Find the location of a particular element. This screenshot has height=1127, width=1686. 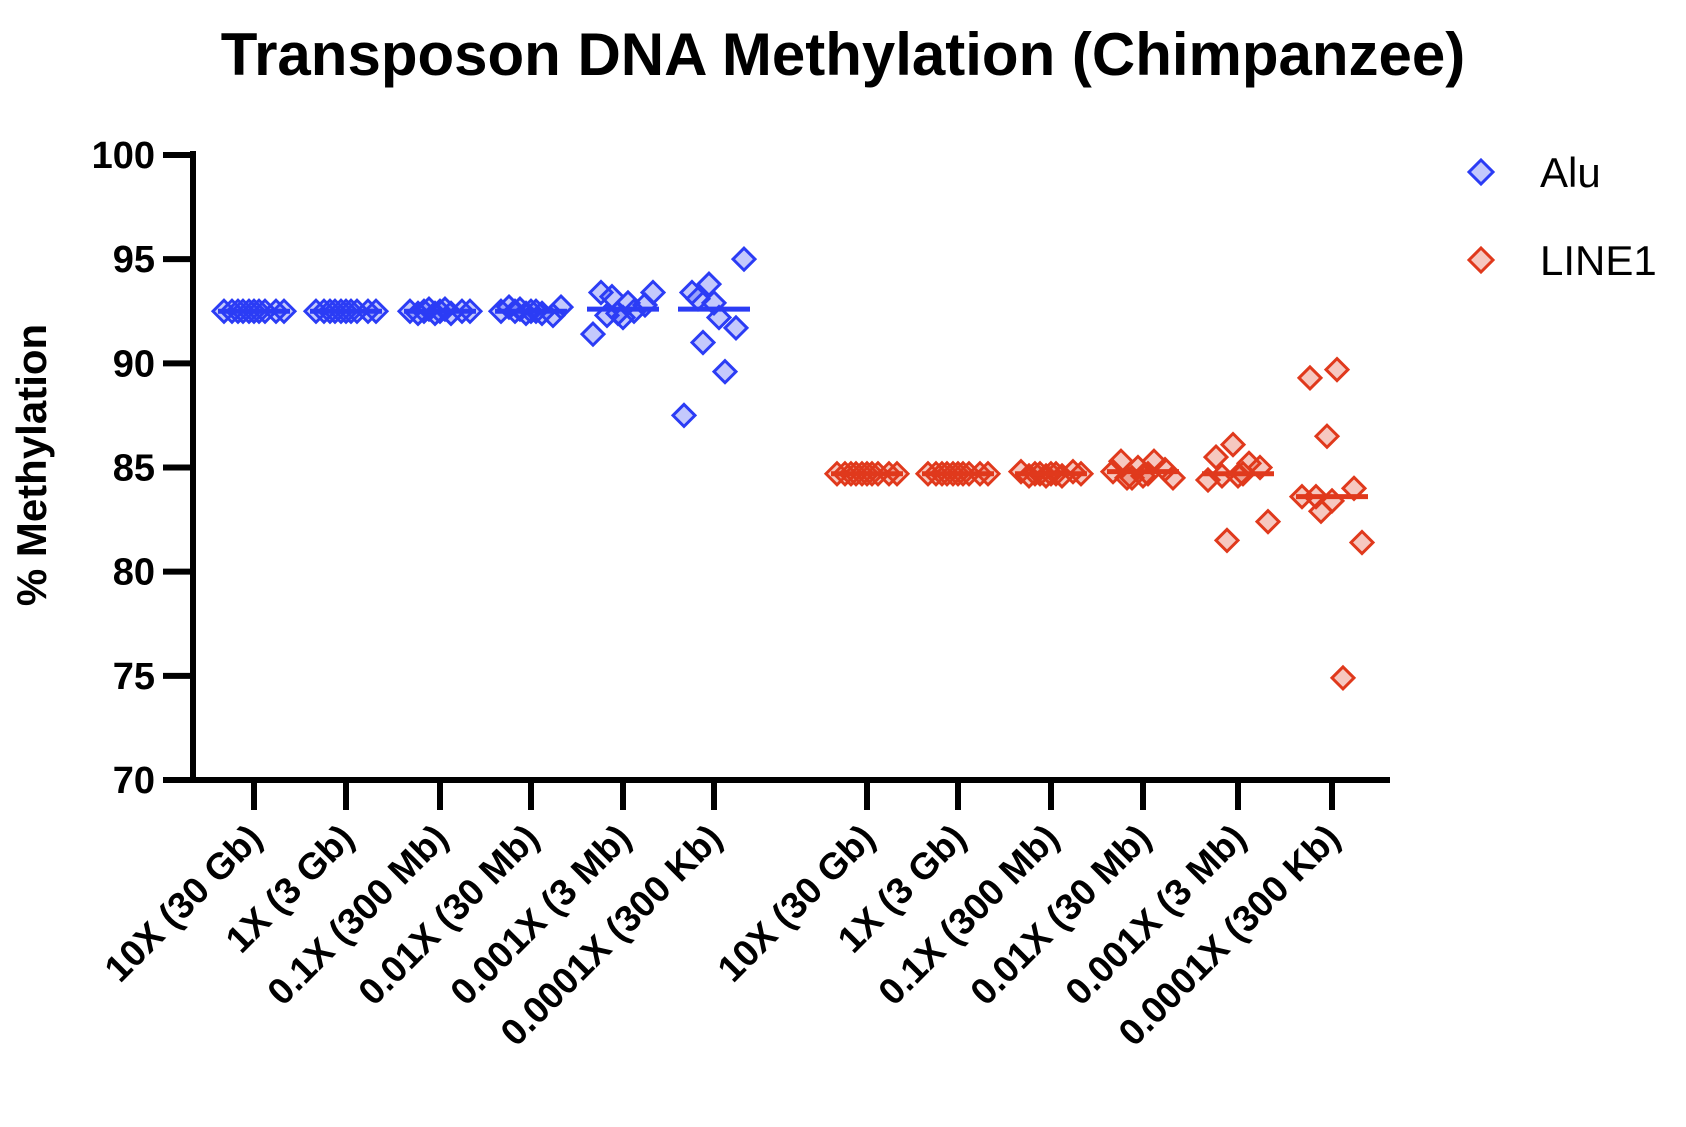

y-tick-label: 75 is located at coordinates (134, 677).